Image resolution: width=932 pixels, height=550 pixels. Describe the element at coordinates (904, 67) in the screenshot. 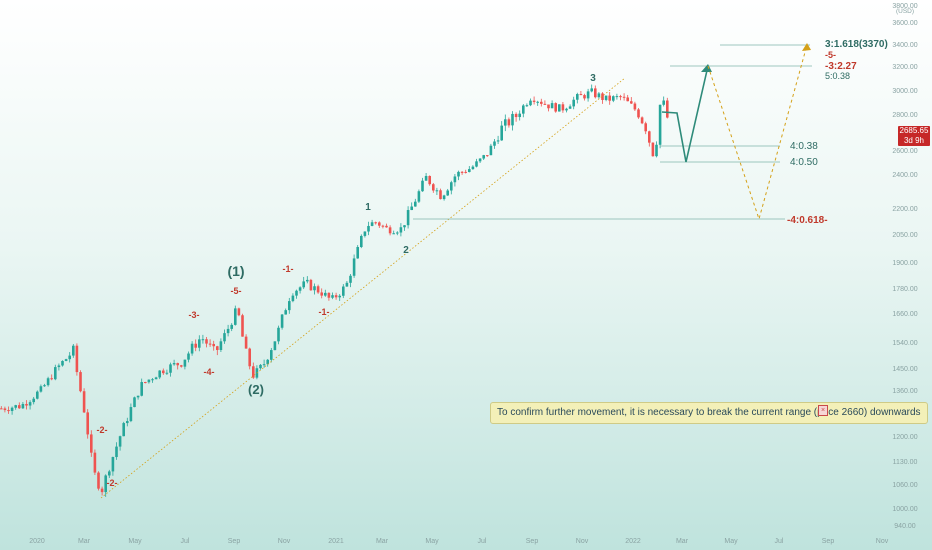

I see `y-tick-label: 3200.00` at that location.